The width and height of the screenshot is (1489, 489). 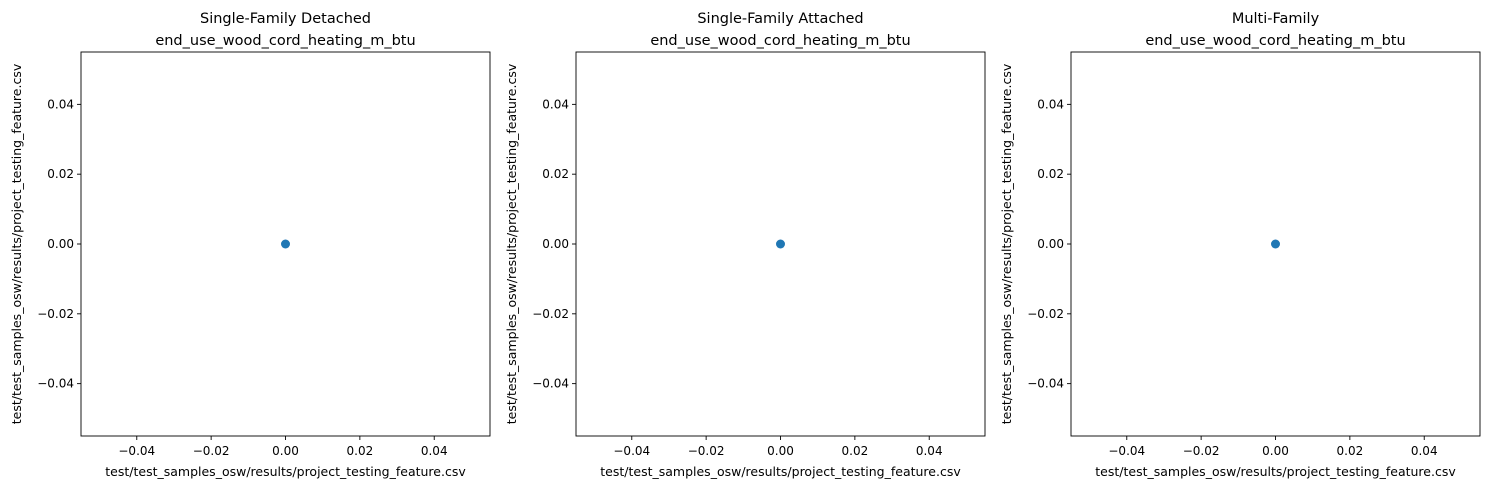 I want to click on chart-title: Multi-Family, so click(x=1276, y=19).